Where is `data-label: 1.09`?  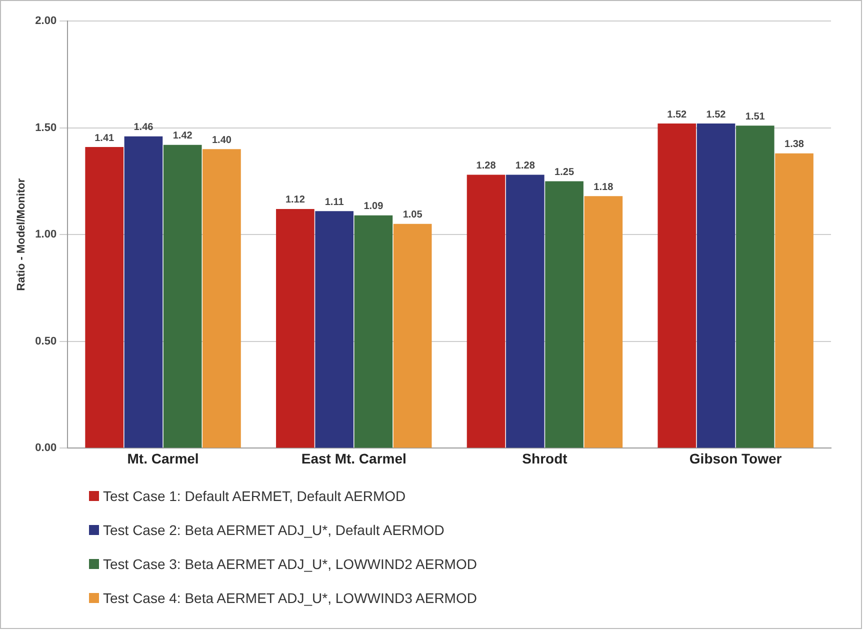
data-label: 1.09 is located at coordinates (374, 206).